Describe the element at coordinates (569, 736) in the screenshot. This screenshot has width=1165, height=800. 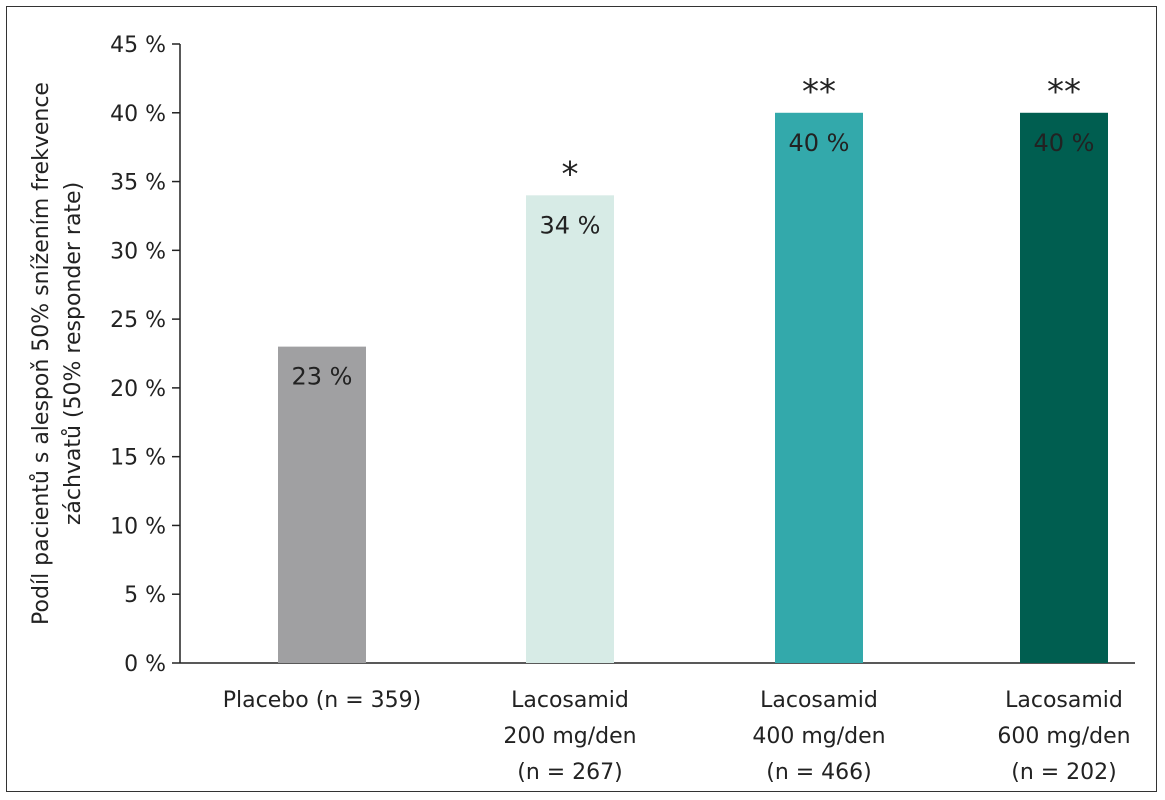
I see `x-category-label: 200 mg/den` at that location.